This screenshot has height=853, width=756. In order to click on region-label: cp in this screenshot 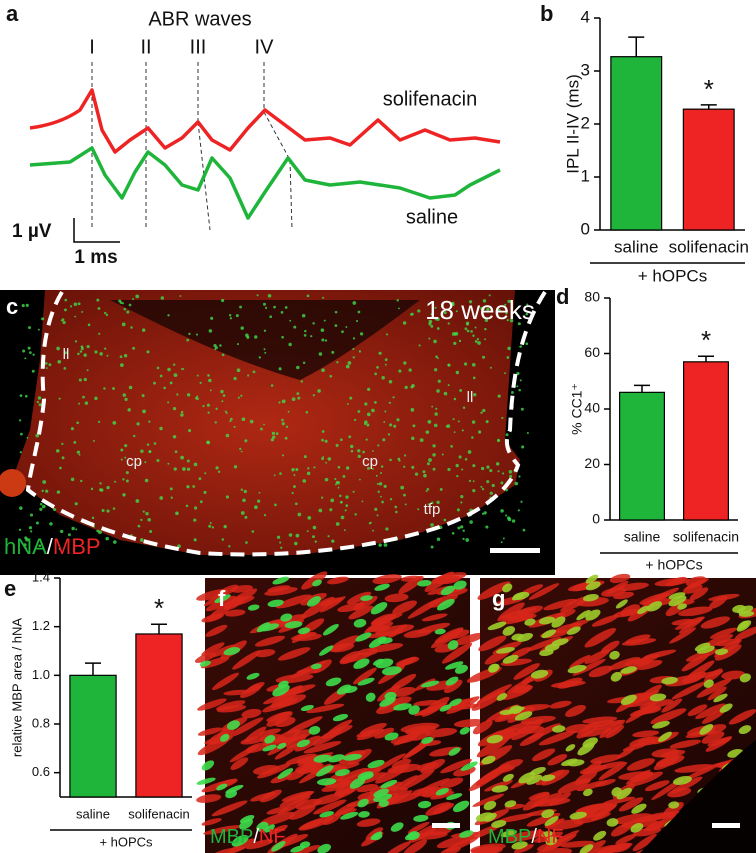, I will do `click(134, 461)`.